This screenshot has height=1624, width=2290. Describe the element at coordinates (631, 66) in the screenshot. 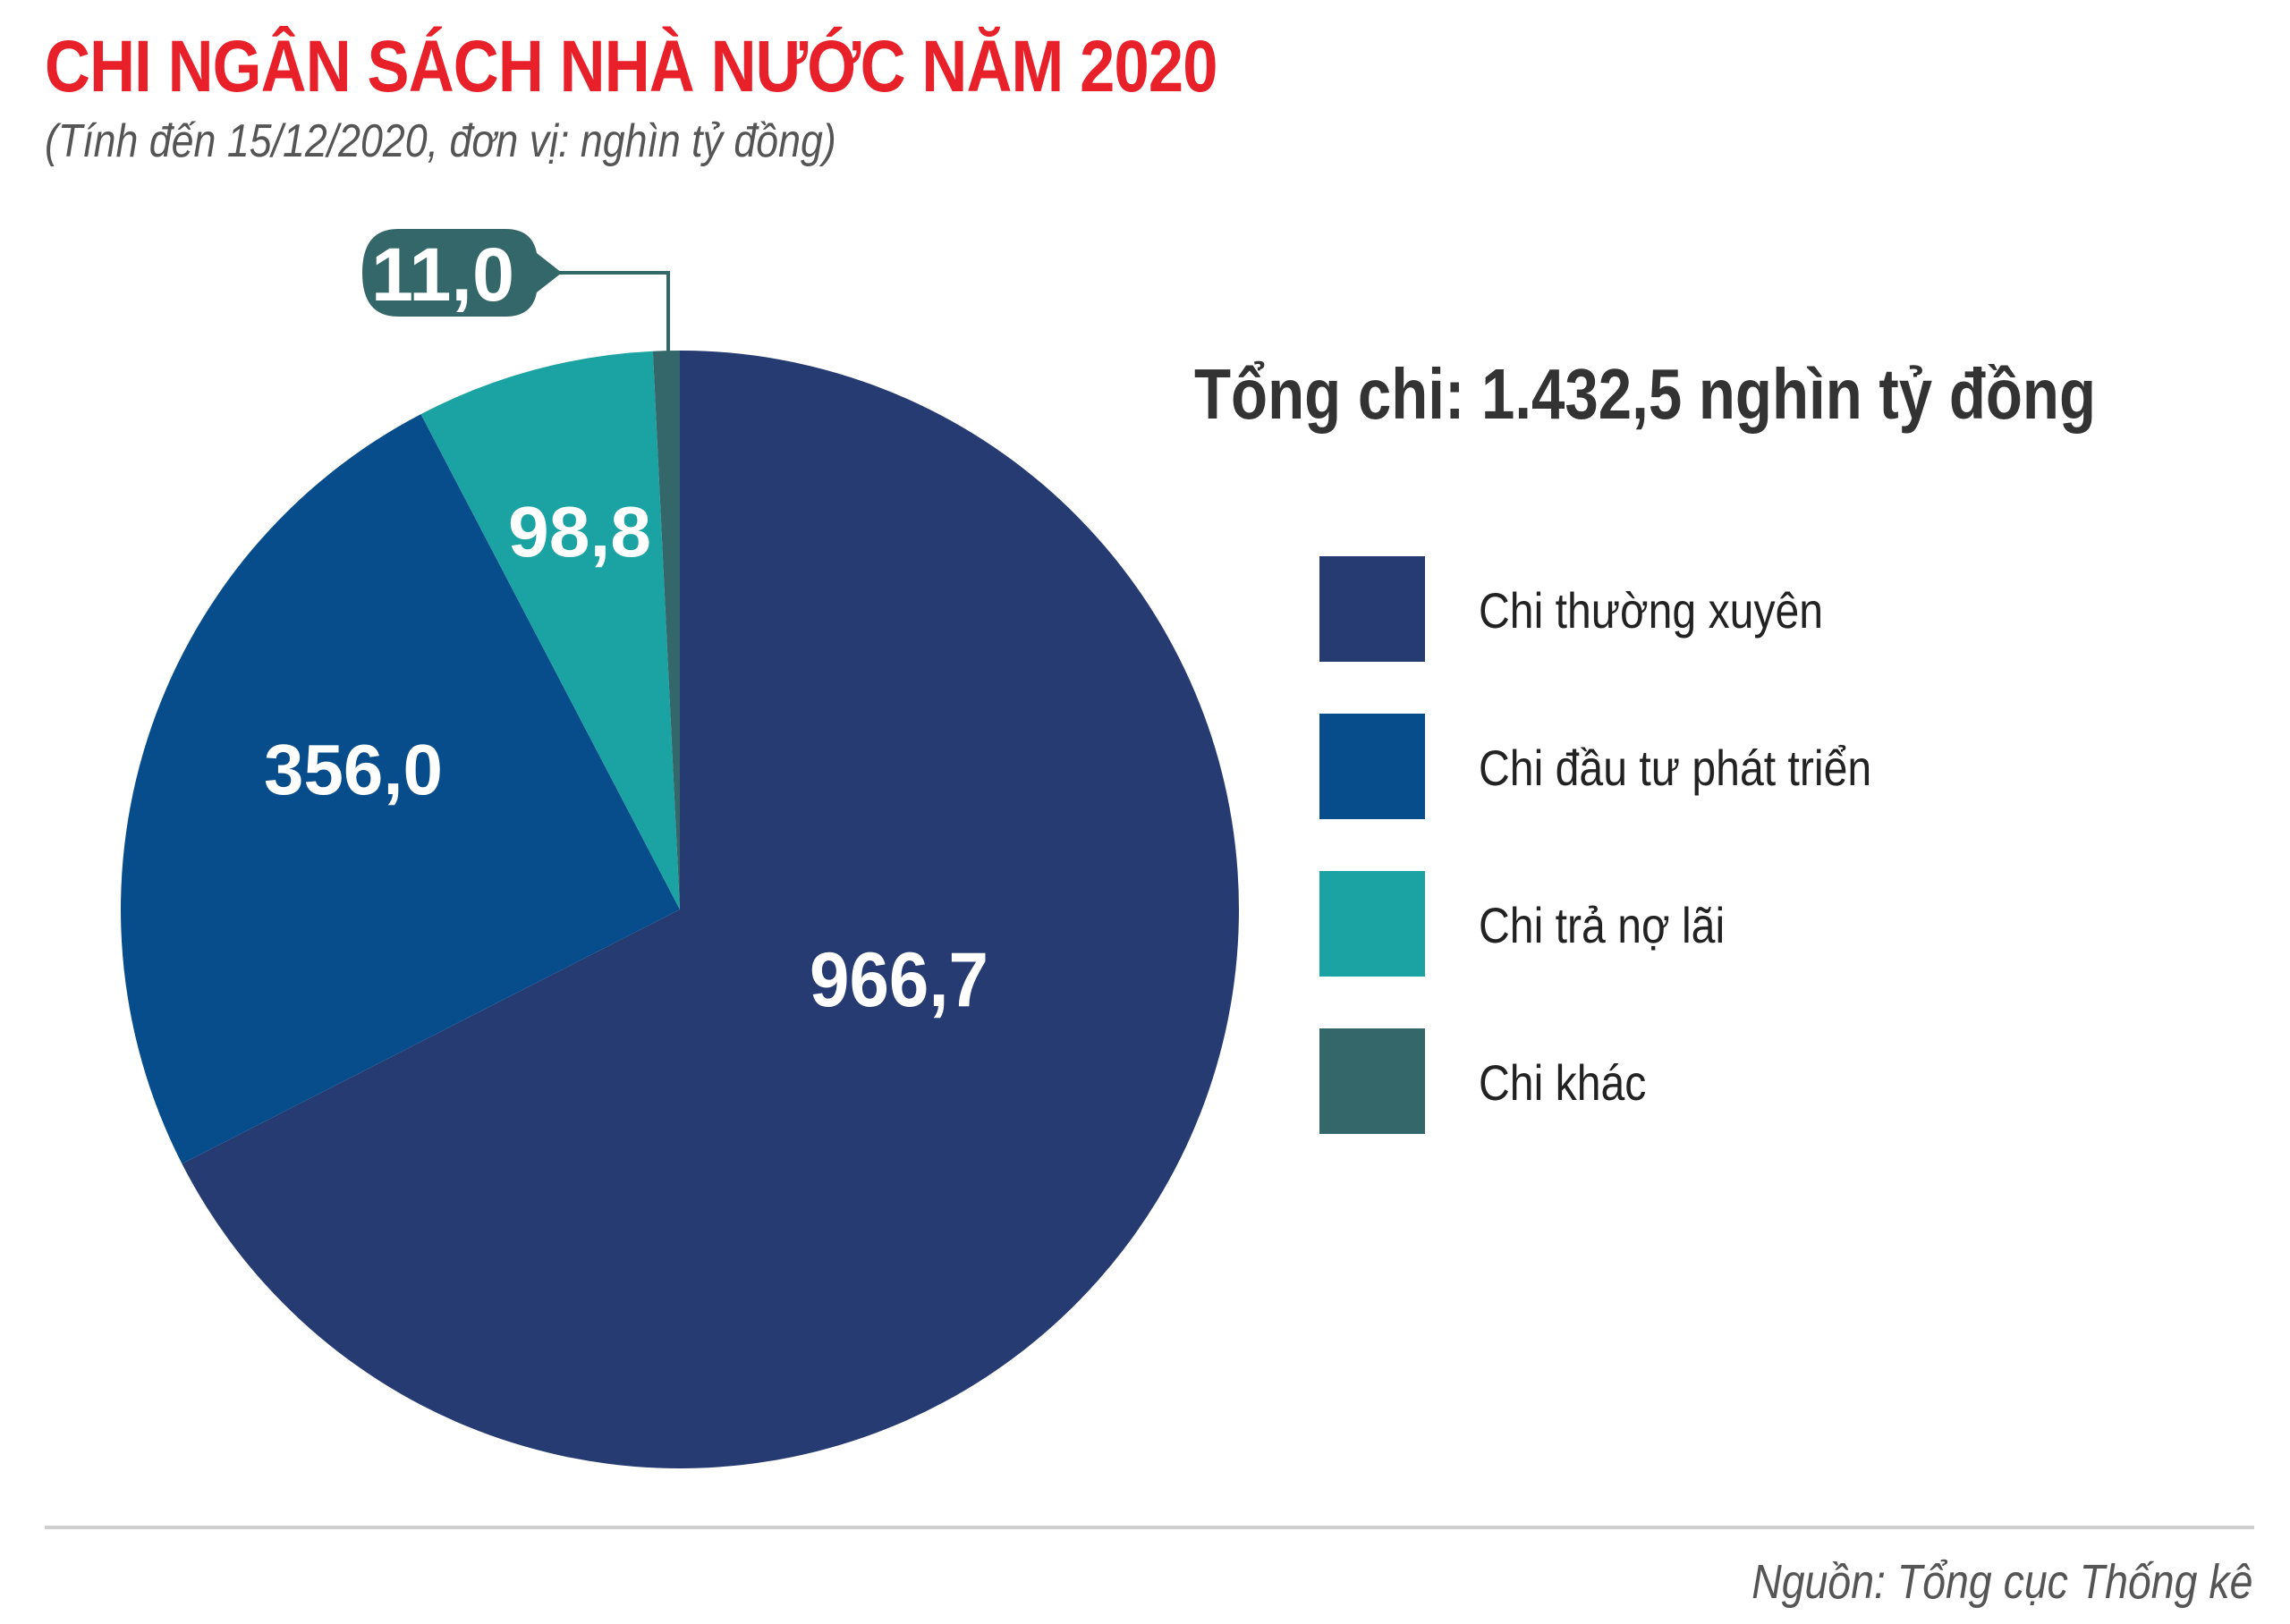

I see `chart-title: CHI NGÂN SÁCH NHÀ NƯỚC NĂM 2020` at that location.